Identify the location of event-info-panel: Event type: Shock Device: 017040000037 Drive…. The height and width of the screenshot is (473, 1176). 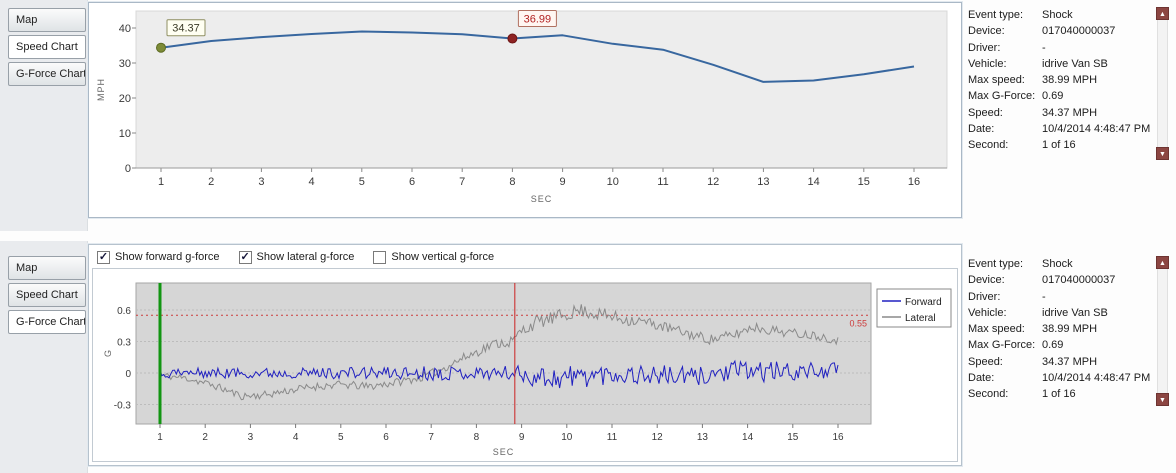
(1062, 329).